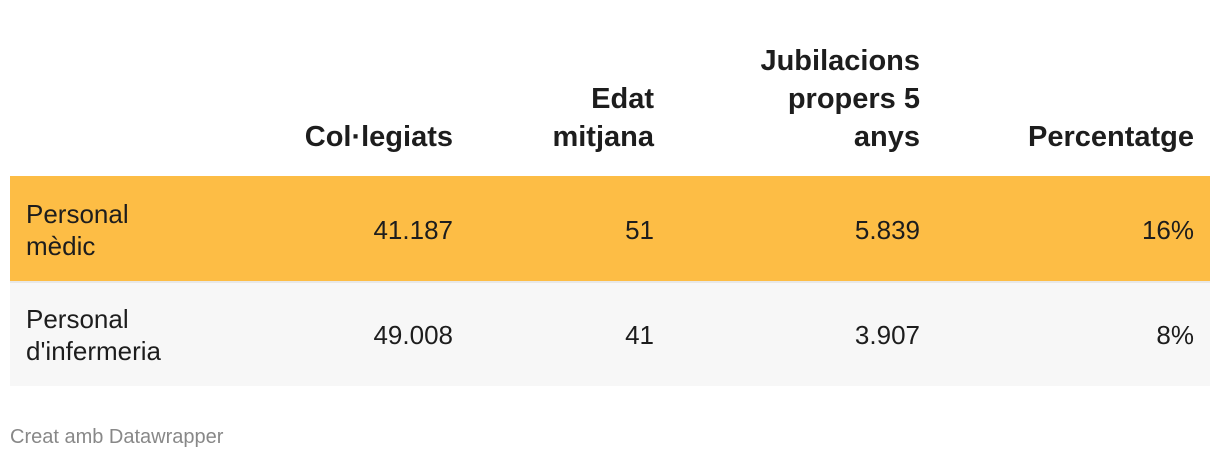  Describe the element at coordinates (136, 230) in the screenshot. I see `row-label: Personal mèdic` at that location.